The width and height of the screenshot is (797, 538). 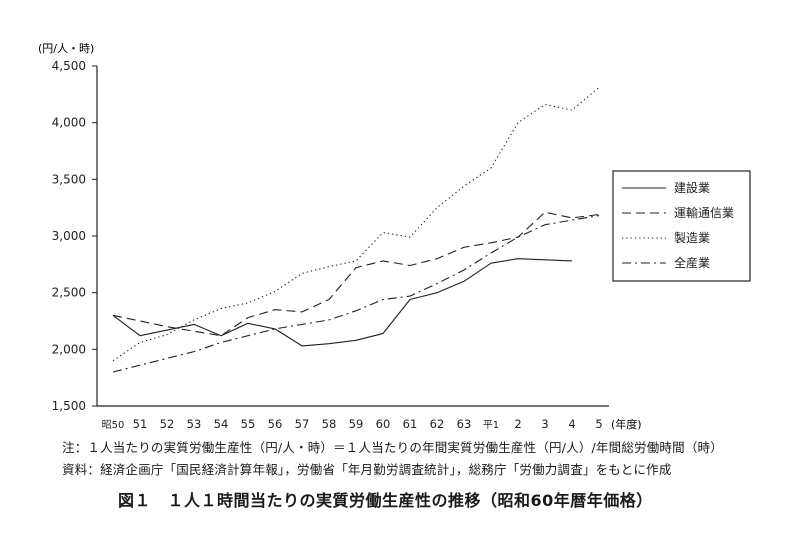 I want to click on legend-label: 運輸通信業, so click(x=704, y=212).